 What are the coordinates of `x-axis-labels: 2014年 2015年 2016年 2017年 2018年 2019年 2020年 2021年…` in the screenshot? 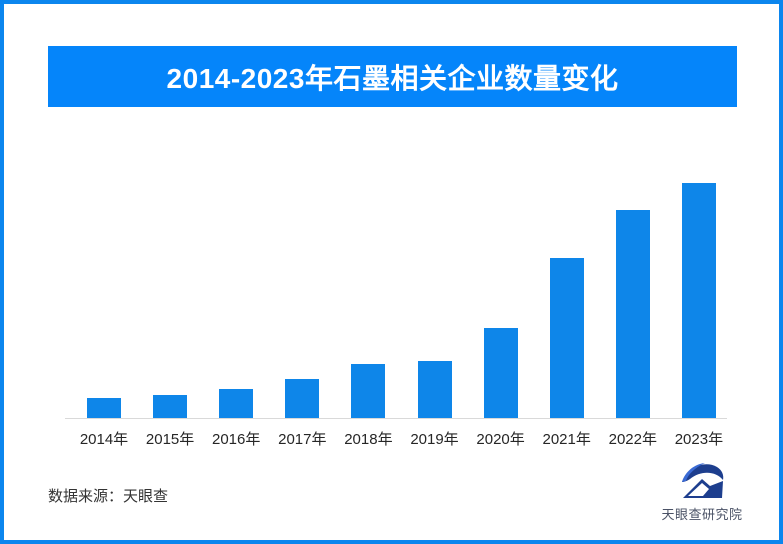 It's located at (396, 439).